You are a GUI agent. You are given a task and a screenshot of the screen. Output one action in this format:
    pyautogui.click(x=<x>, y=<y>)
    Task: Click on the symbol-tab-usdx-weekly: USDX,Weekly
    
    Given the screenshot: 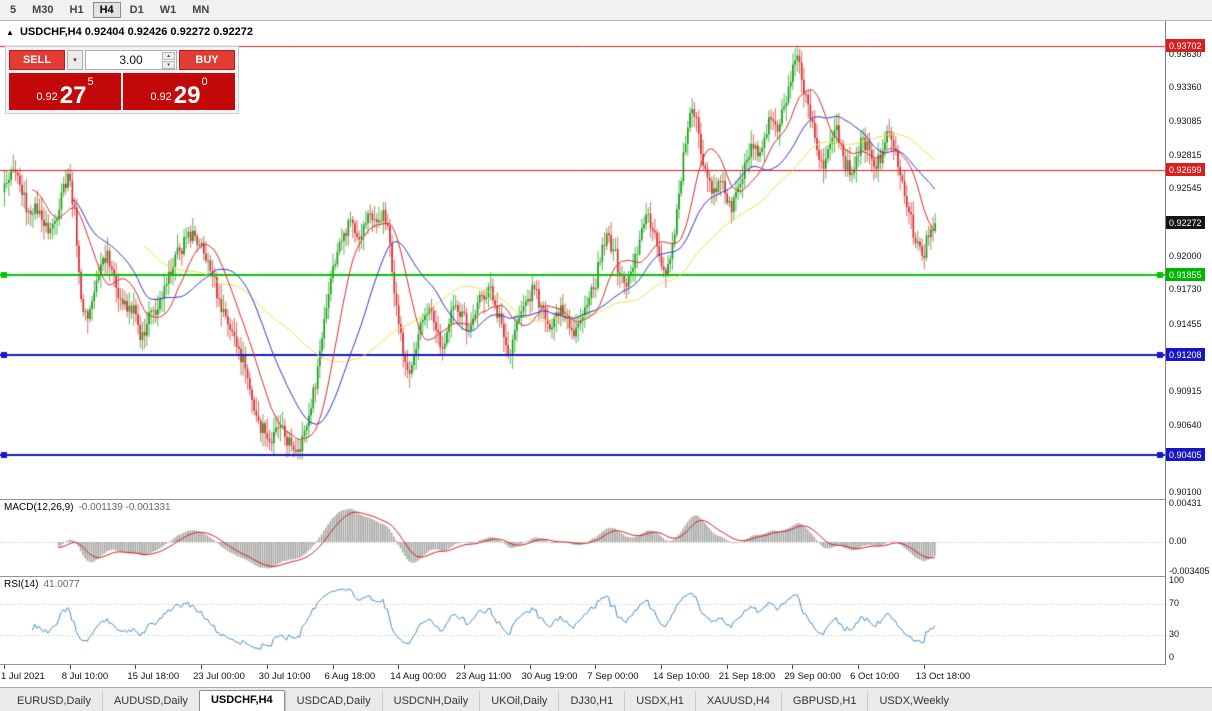 What is the action you would take?
    pyautogui.click(x=913, y=701)
    